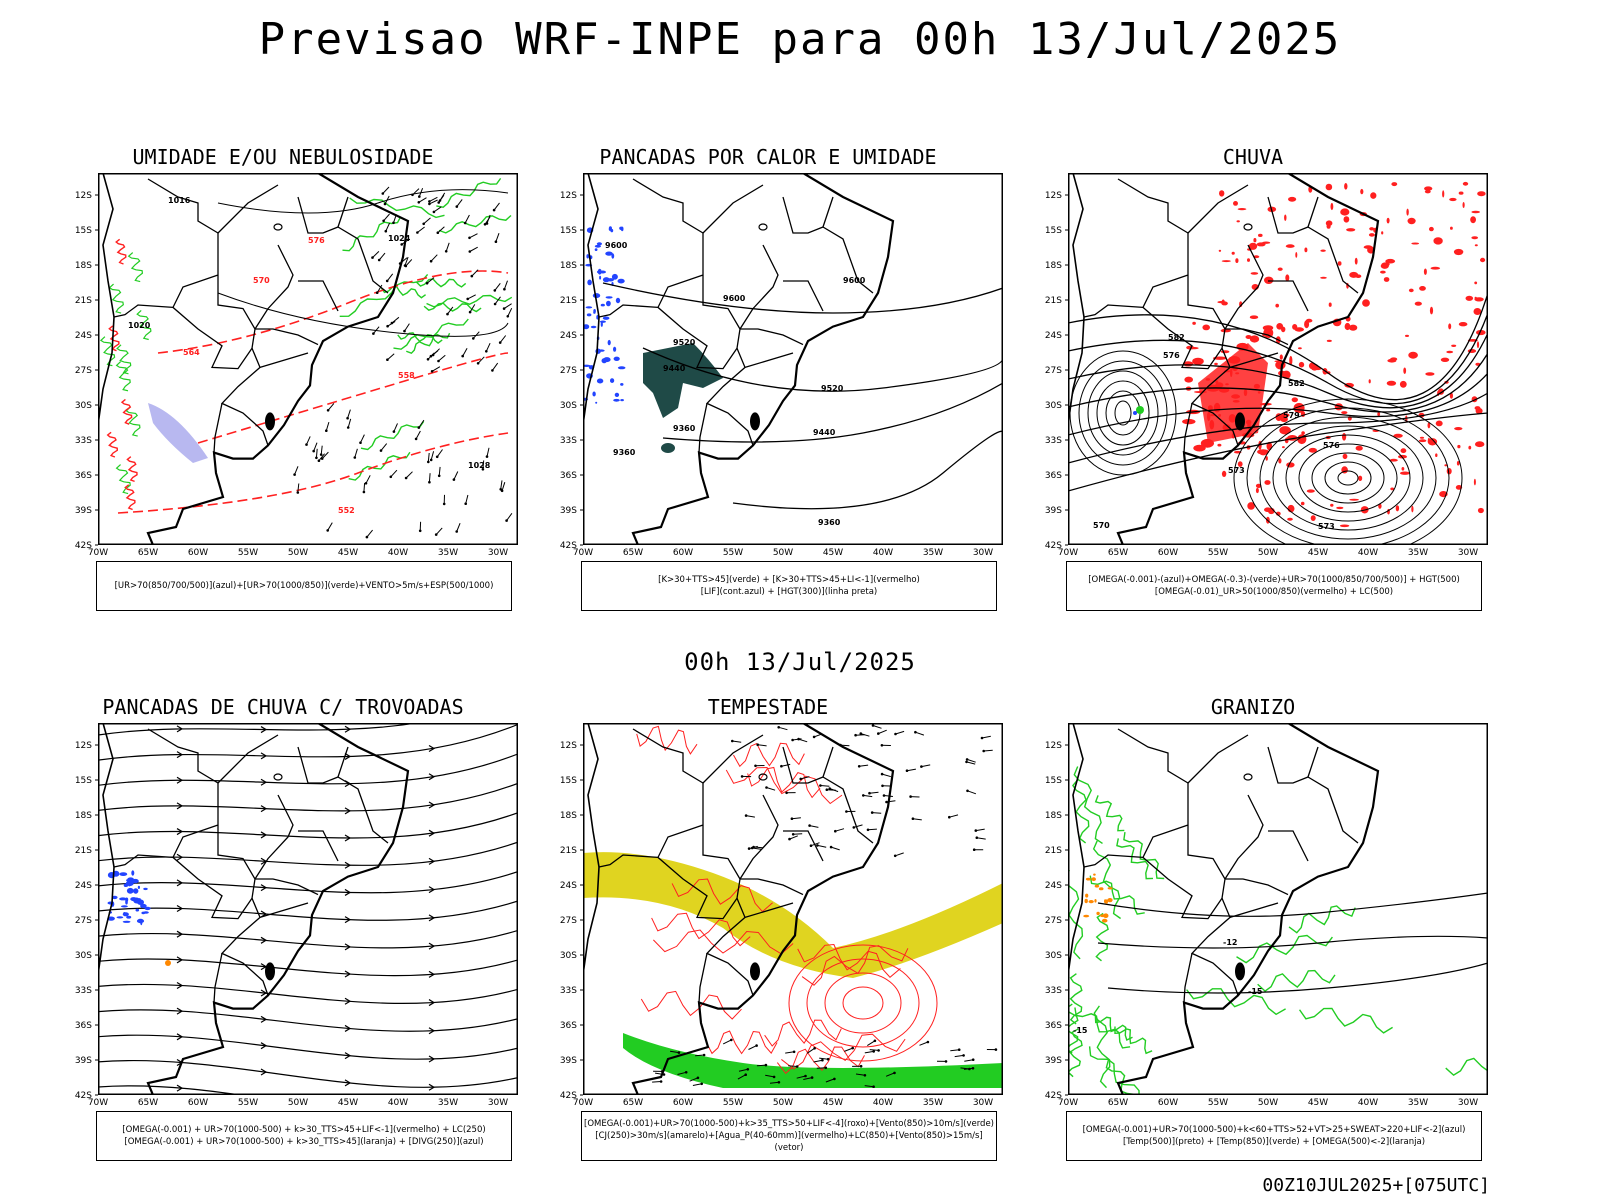  Describe the element at coordinates (568, 231) in the screenshot. I see `lat-tick-label: 15S` at that location.